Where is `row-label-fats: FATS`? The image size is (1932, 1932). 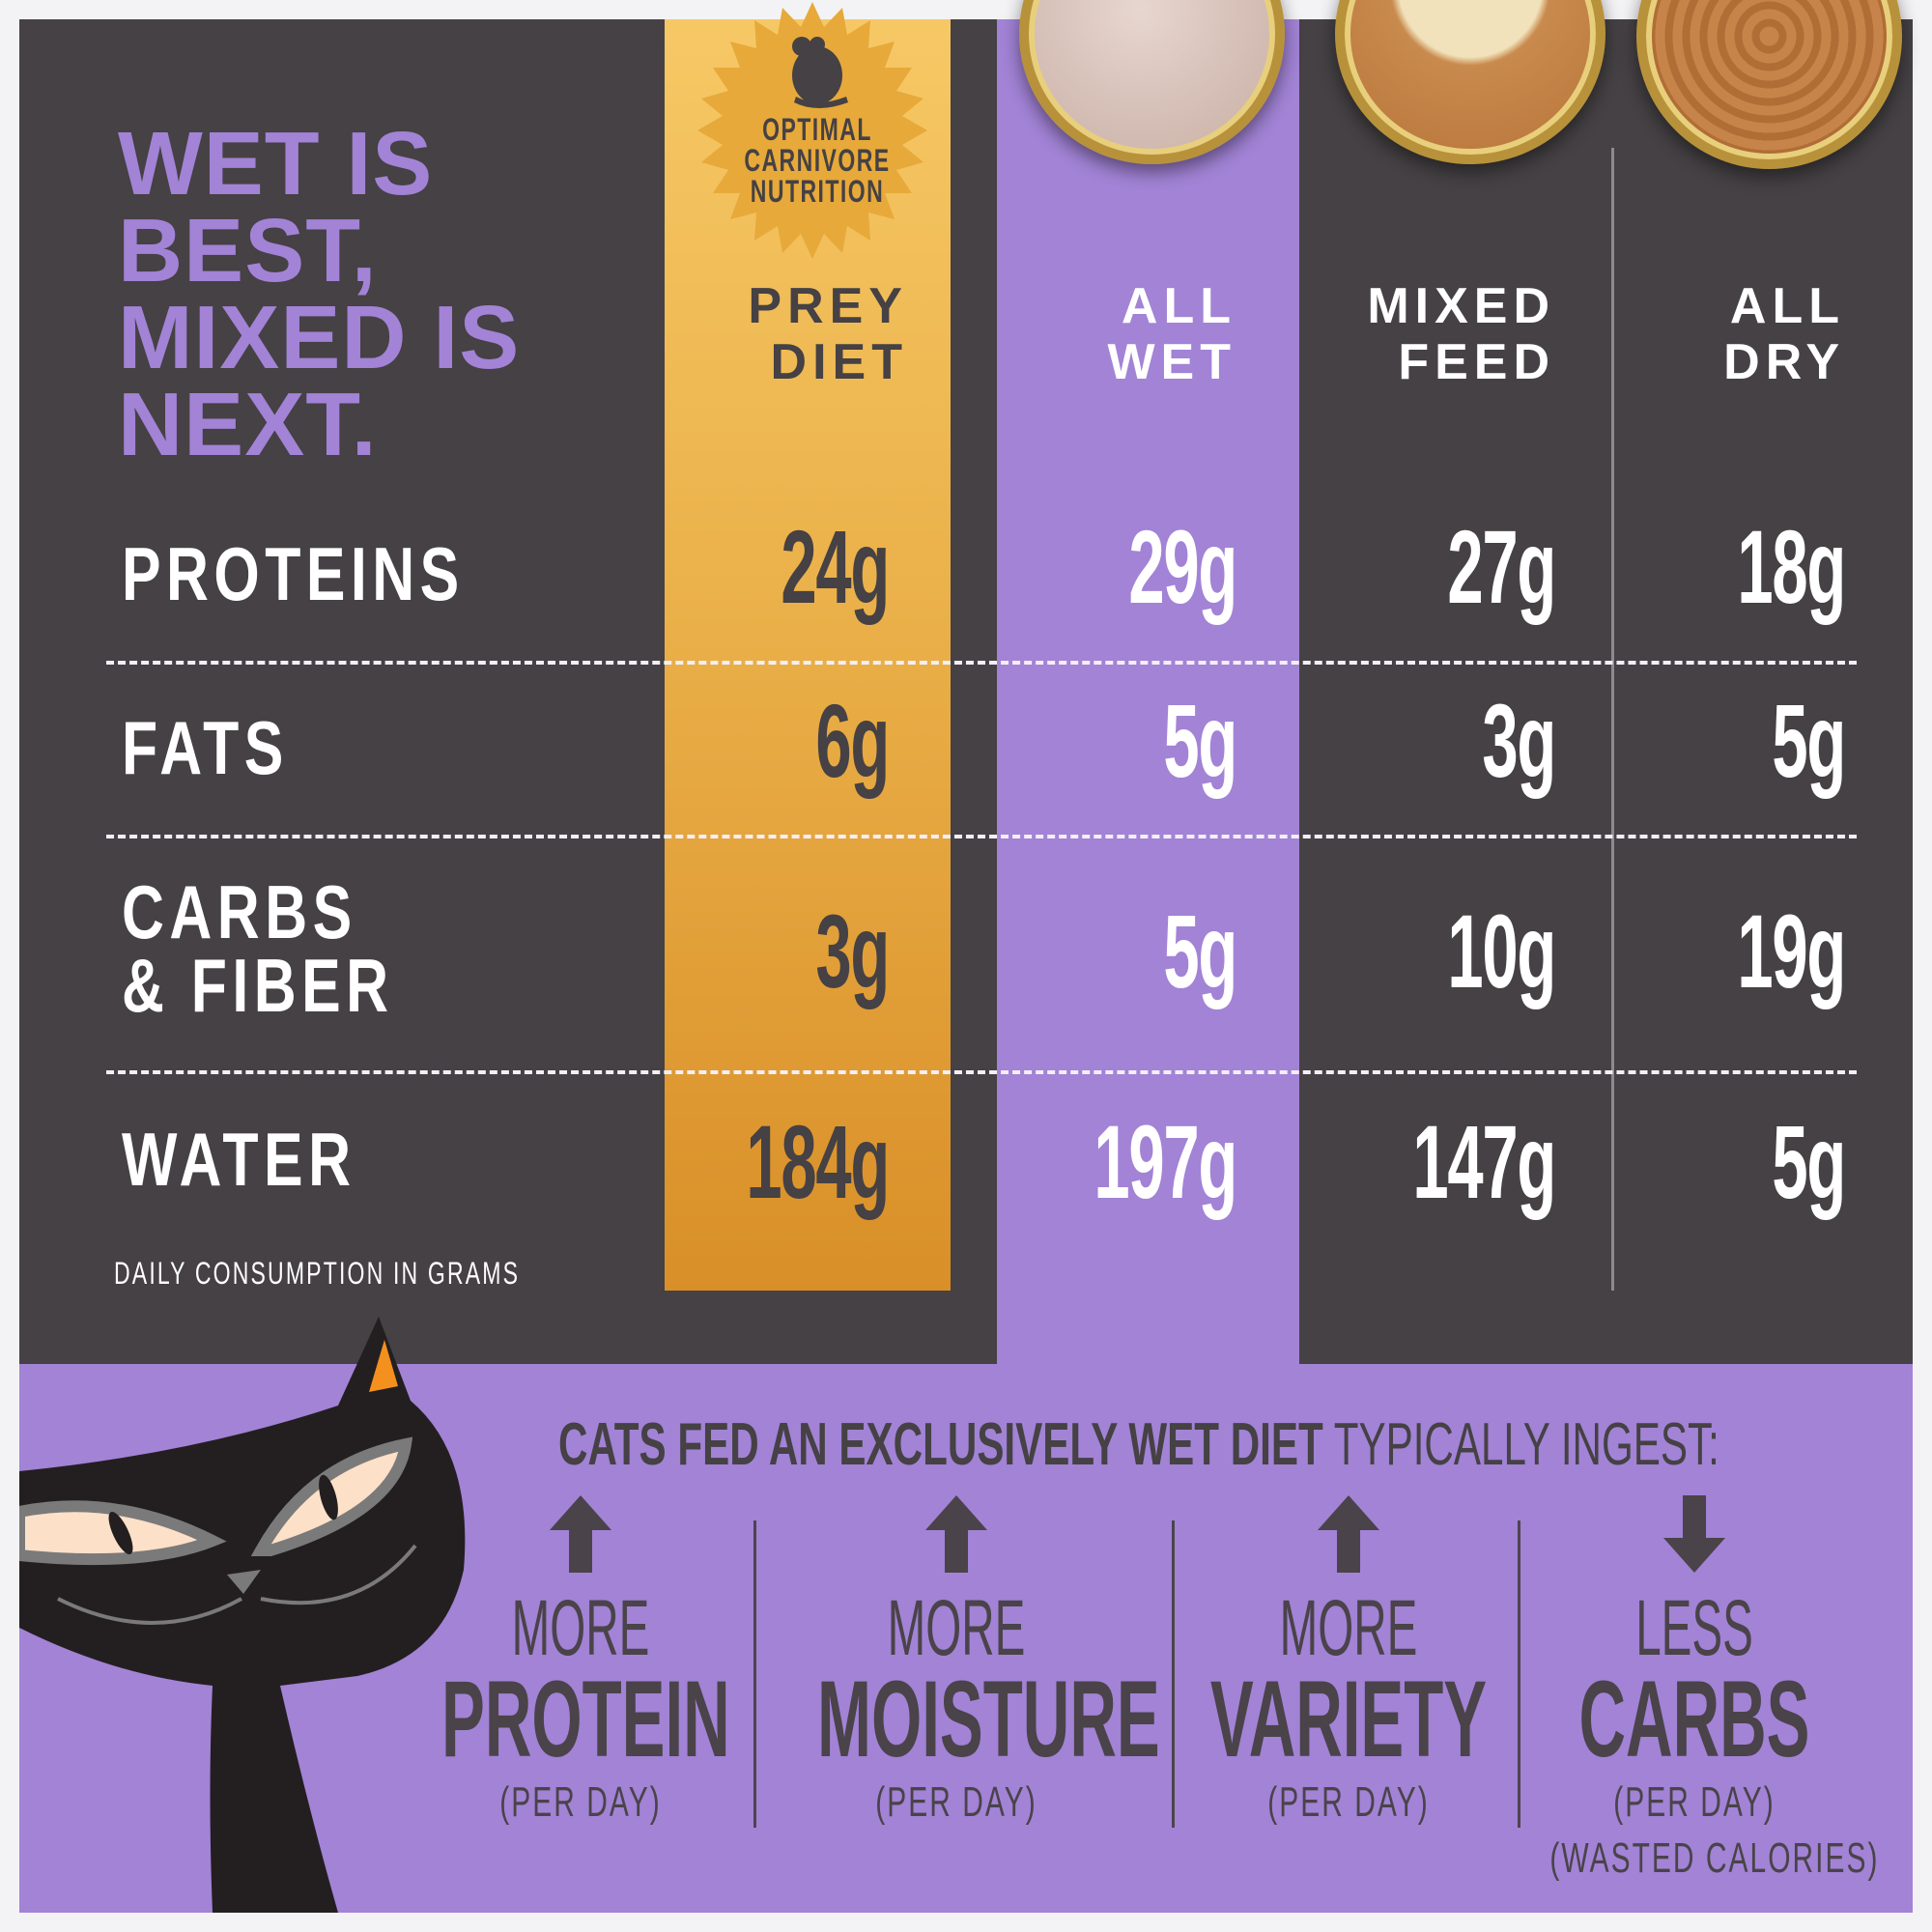
row-label-fats: FATS is located at coordinates (205, 747).